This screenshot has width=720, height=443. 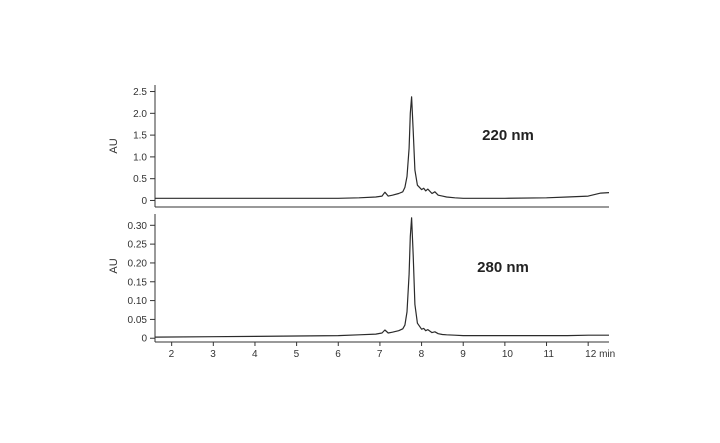 What do you see at coordinates (140, 114) in the screenshot?
I see `y-tick-label: 2.0` at bounding box center [140, 114].